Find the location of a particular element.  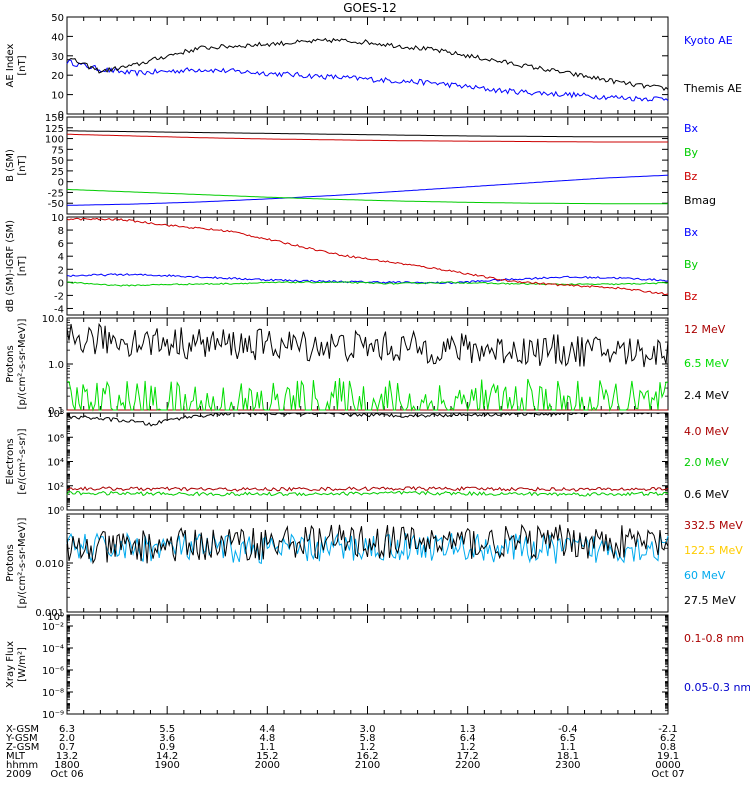

footer-cell: 3.6 is located at coordinates (167, 738).